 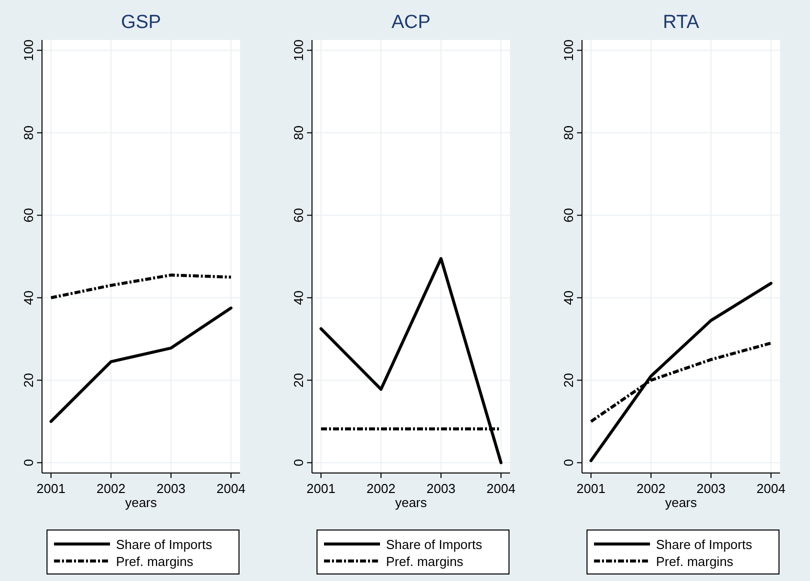 What do you see at coordinates (411, 22) in the screenshot?
I see `chart-title: ACP` at bounding box center [411, 22].